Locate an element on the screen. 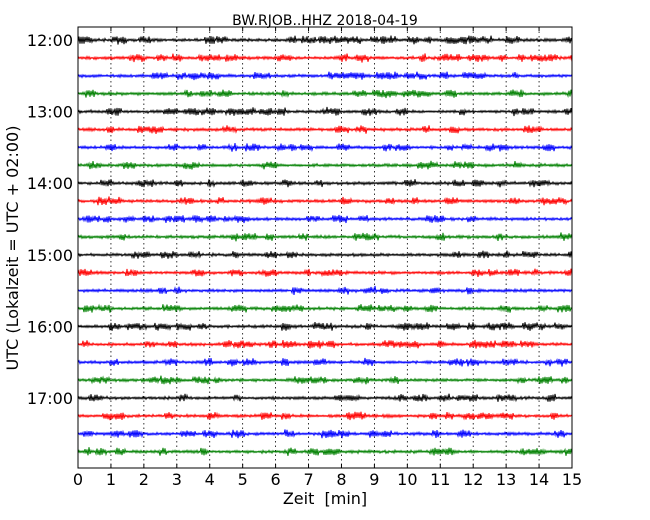 The image size is (650, 520). y-tick-label: 12:00 is located at coordinates (50, 40).